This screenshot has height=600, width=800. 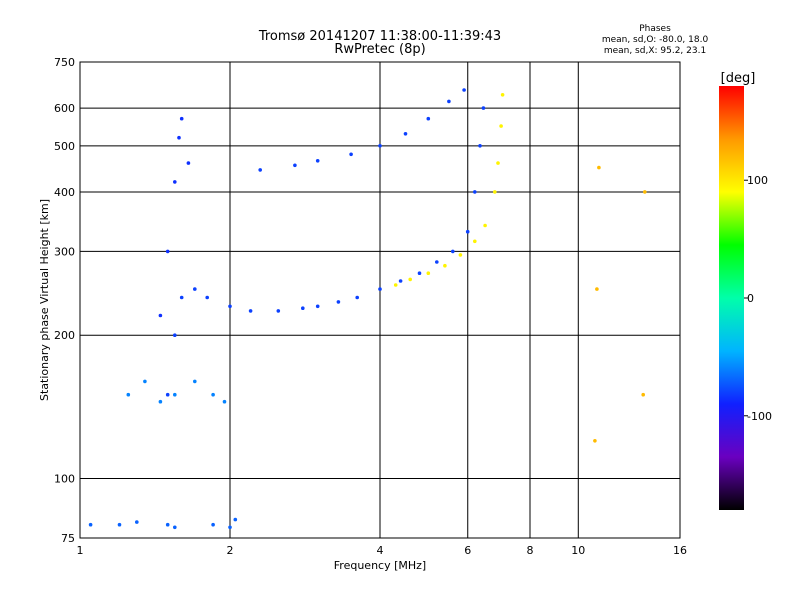 I want to click on x-tick-label: 10, so click(x=578, y=550).